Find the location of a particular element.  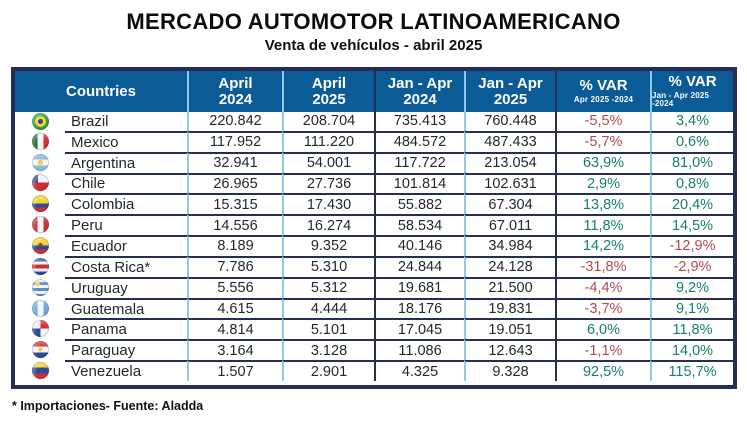

var-apr-value: -5,5% is located at coordinates (602, 121).